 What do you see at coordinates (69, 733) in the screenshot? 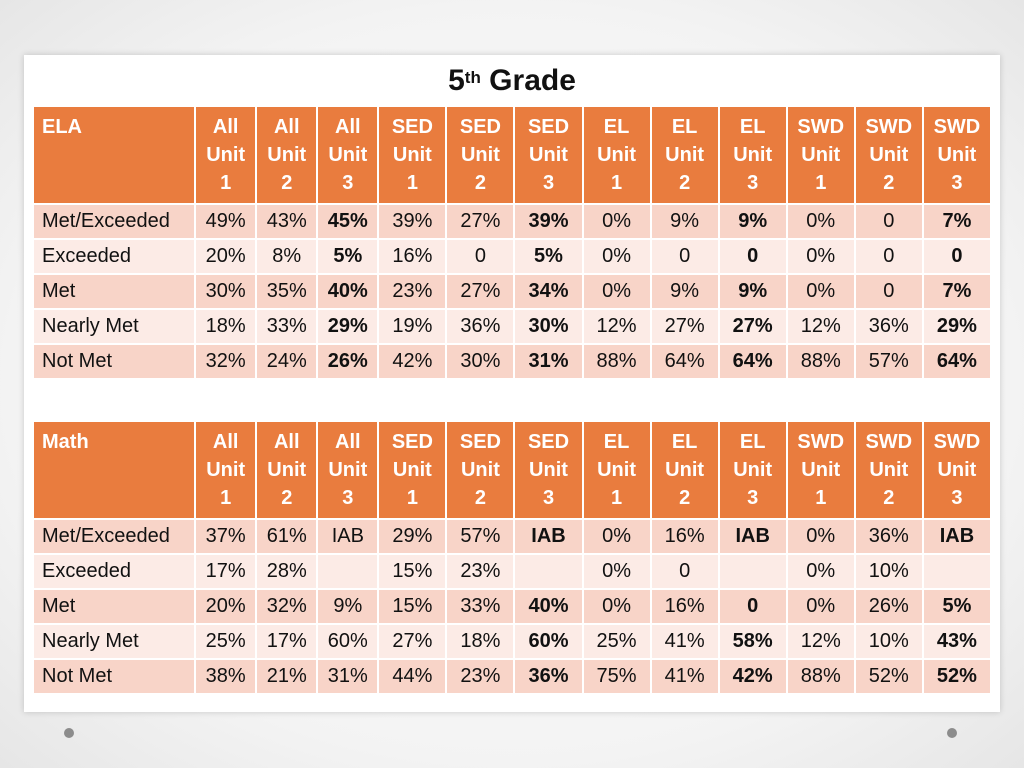
I see `prev-nav-dot` at bounding box center [69, 733].